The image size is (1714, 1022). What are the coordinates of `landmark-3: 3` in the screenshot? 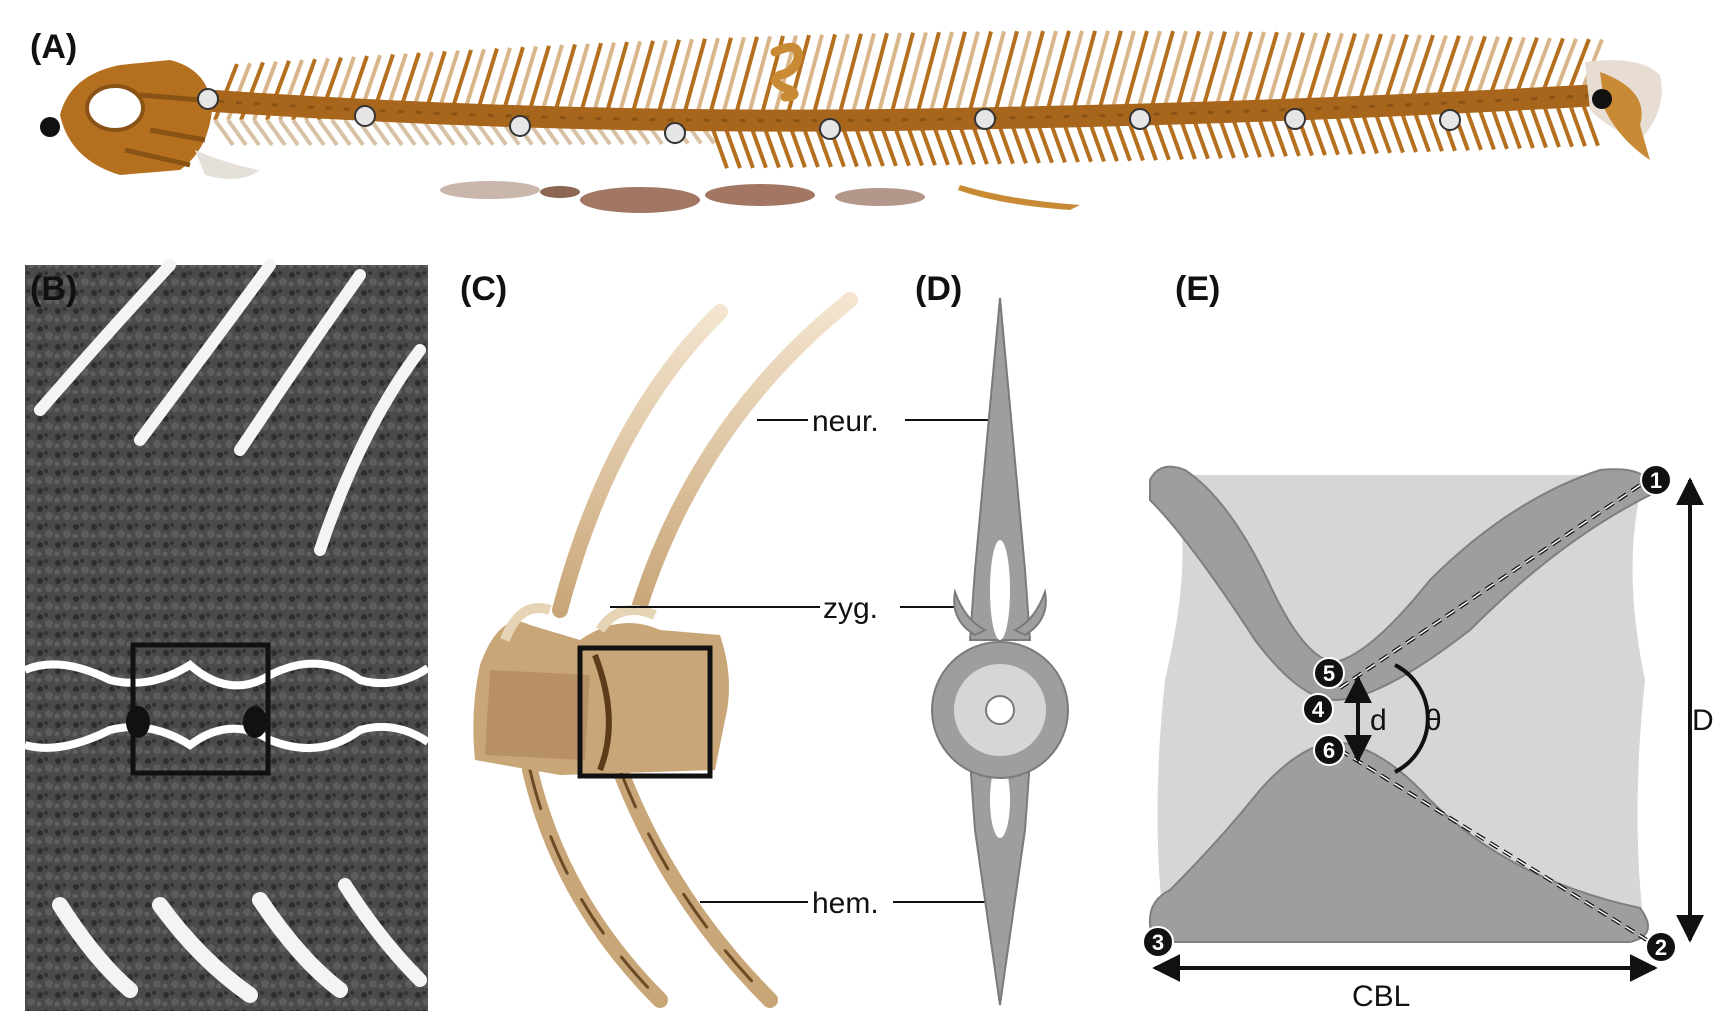 It's located at (1158, 942).